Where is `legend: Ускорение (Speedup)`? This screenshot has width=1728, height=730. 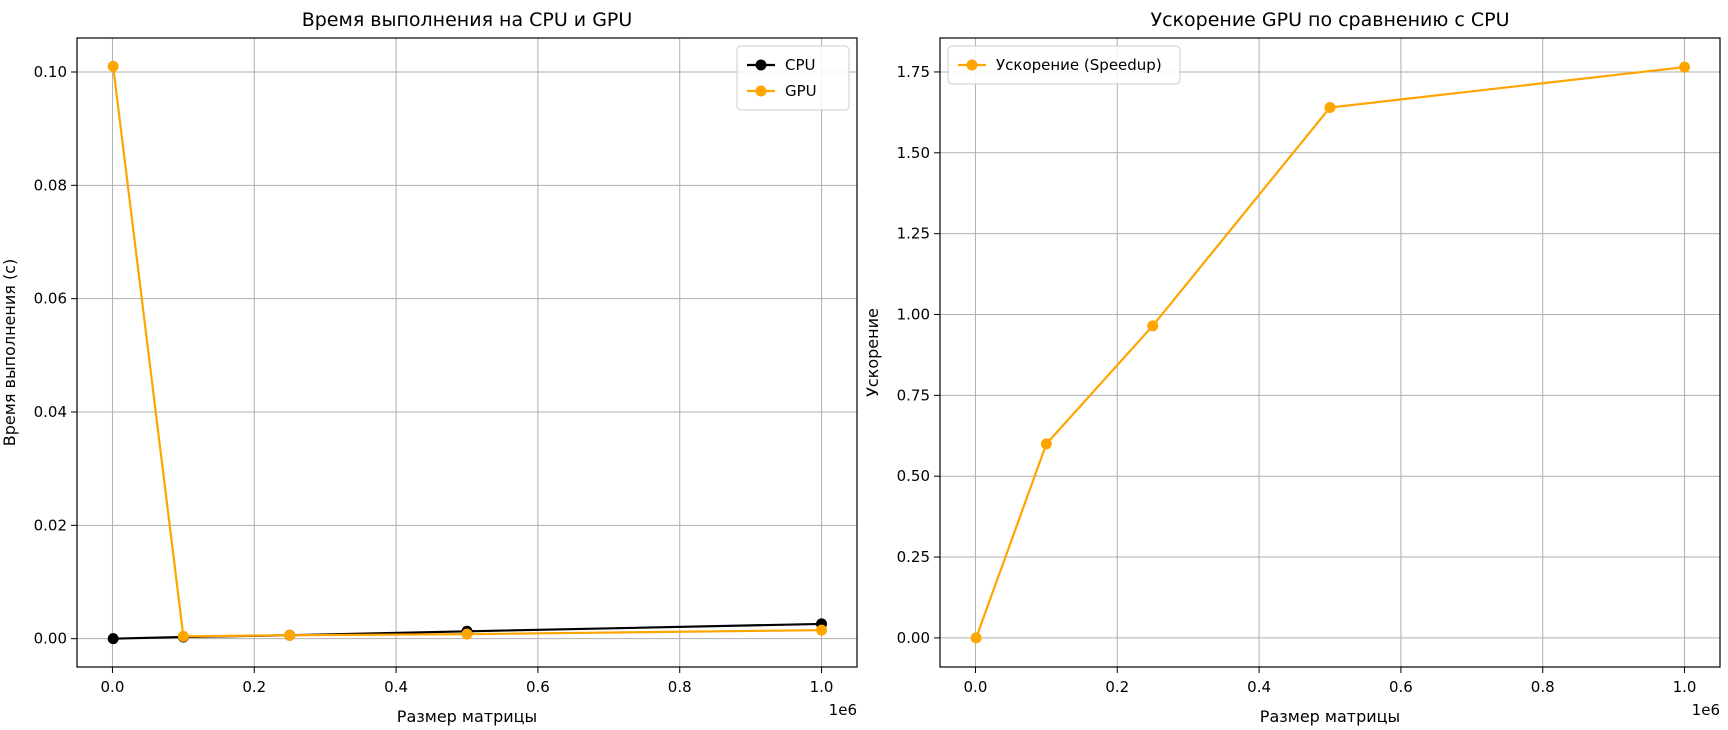
legend: Ускорение (Speedup) is located at coordinates (1064, 65).